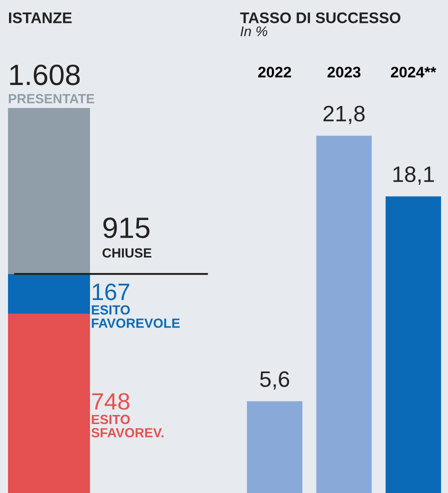 The image size is (448, 493). What do you see at coordinates (275, 380) in the screenshot?
I see `data-label: 5,6` at bounding box center [275, 380].